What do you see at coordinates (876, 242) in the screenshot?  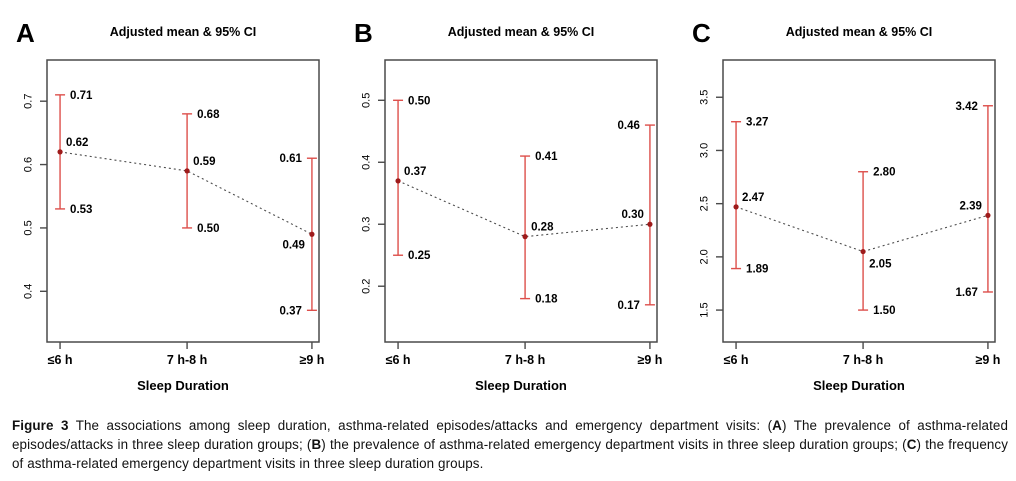 I see `error-bar-7 h-8 h: 2.80 1.50 2.05` at bounding box center [876, 242].